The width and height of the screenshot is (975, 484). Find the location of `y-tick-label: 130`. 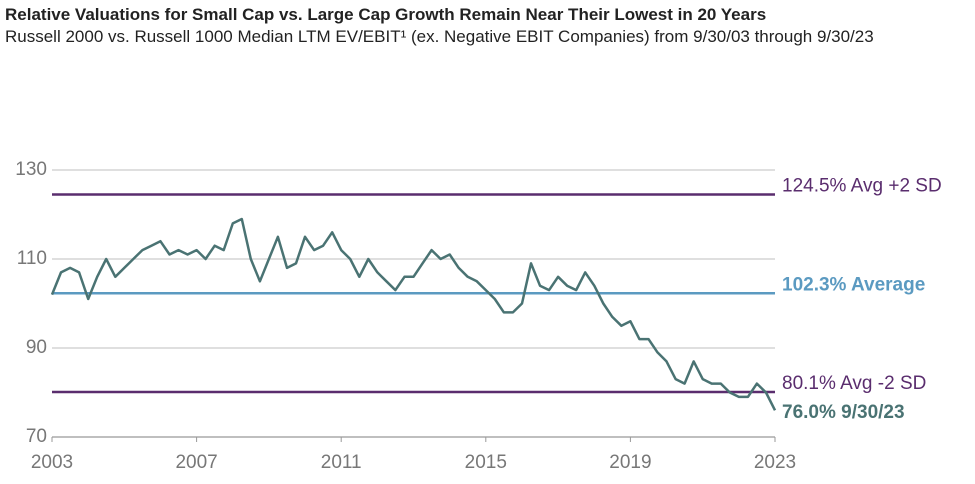

y-tick-label: 130 is located at coordinates (31, 169).